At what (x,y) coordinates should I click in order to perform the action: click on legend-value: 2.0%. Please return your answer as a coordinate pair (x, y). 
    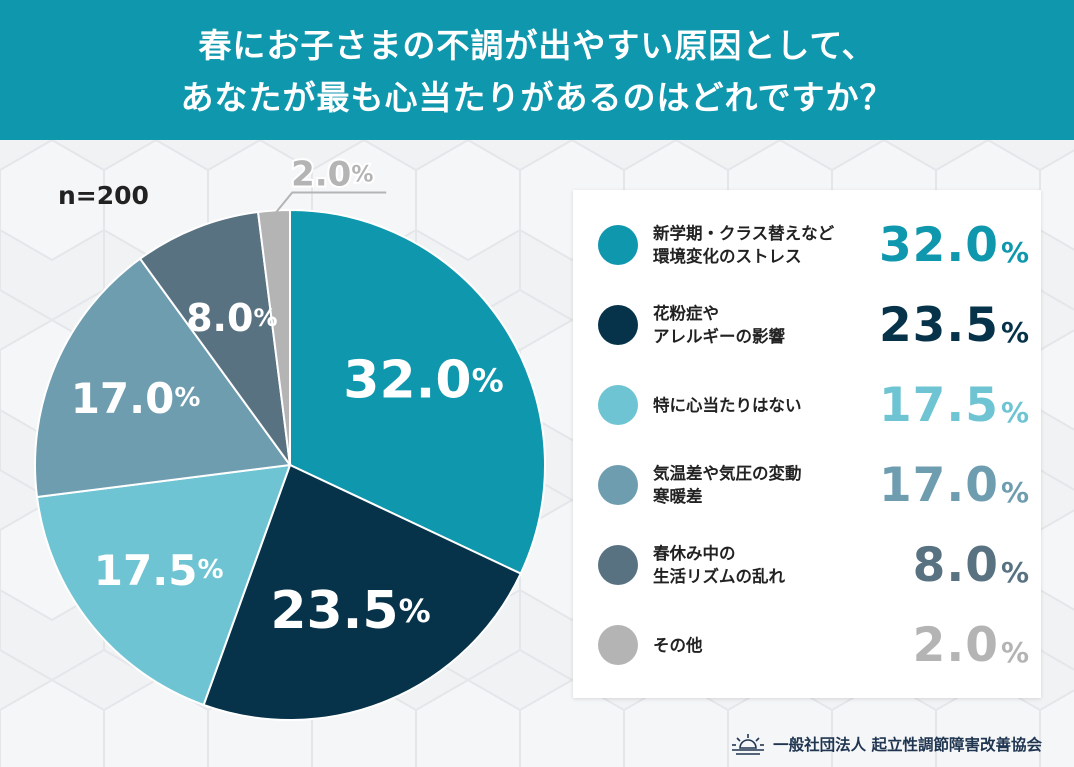
    Looking at the image, I should click on (971, 645).